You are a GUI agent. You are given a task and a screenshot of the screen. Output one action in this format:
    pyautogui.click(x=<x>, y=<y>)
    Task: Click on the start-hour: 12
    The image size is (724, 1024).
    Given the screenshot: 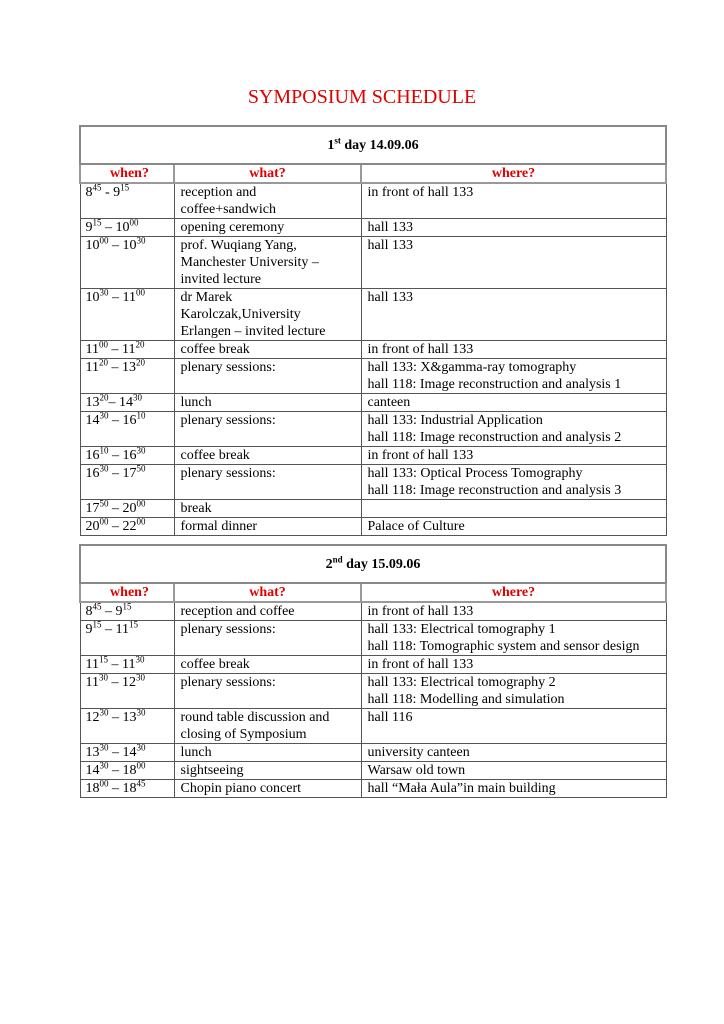 What is the action you would take?
    pyautogui.click(x=92, y=717)
    